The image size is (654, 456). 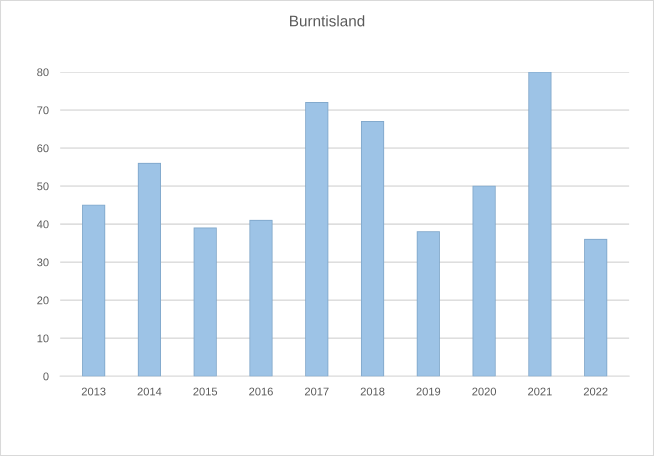 I want to click on x-tick-label: 2015, so click(x=205, y=392).